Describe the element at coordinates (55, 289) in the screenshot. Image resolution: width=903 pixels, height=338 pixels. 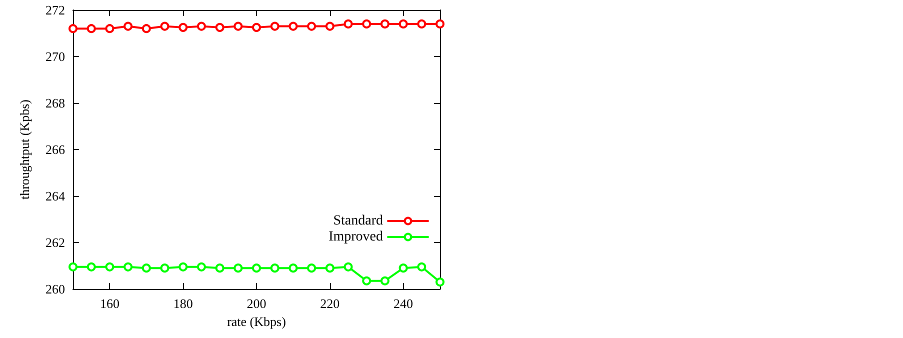
I see `y-tick-label: 260` at that location.